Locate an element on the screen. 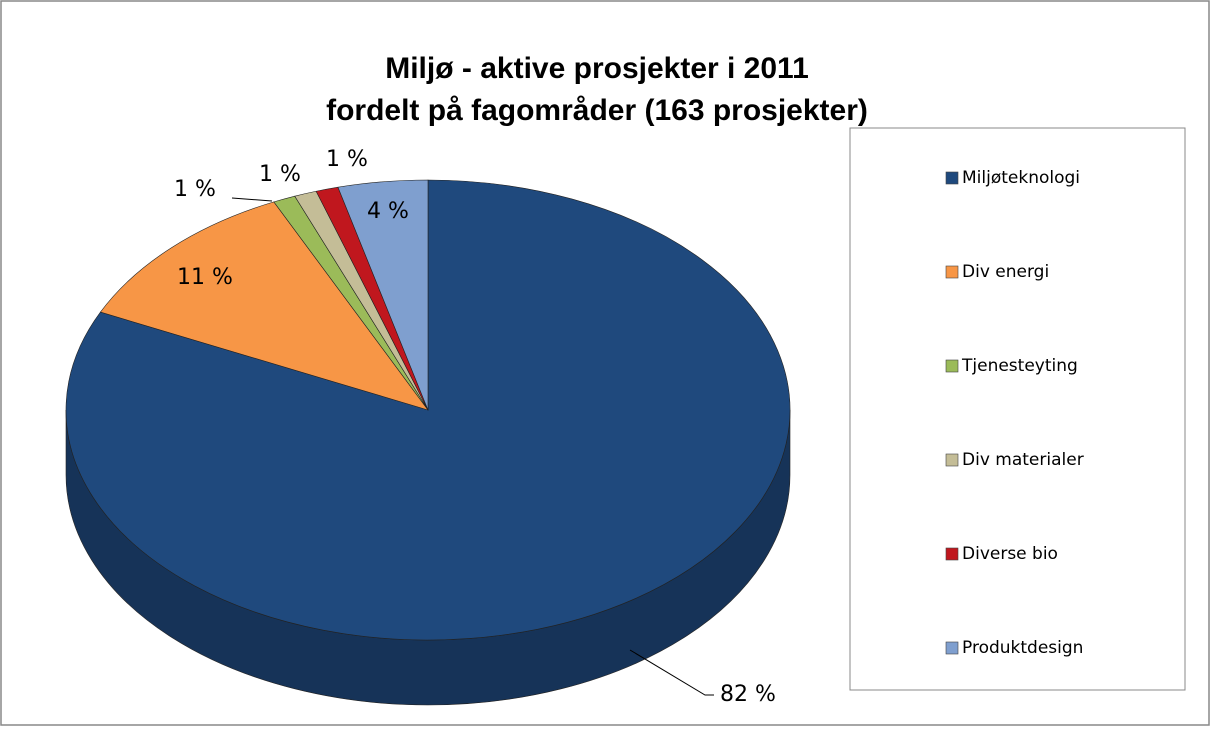  chart-title: Miljø - aktive prosjekter i 2011 is located at coordinates (597, 68).